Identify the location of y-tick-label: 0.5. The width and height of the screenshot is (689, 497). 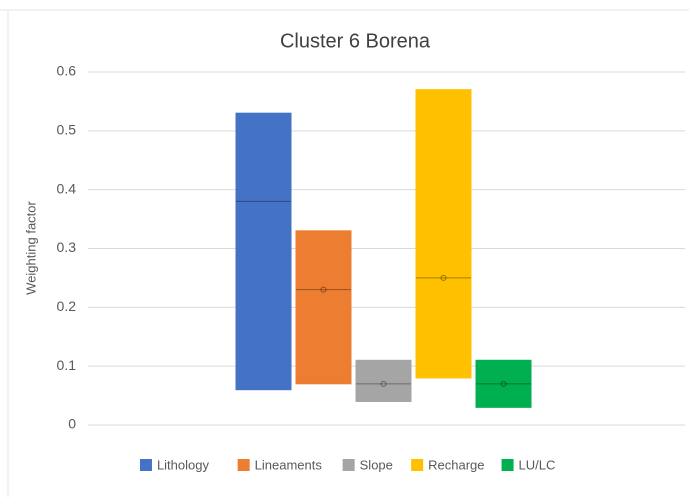
(67, 130).